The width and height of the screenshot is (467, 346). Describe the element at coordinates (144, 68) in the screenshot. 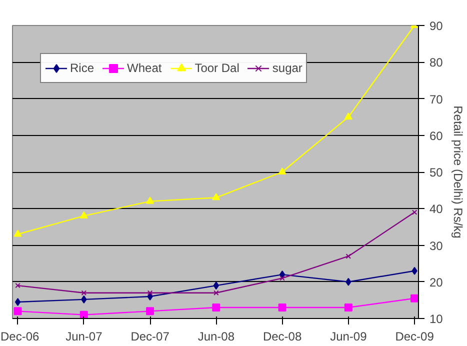

I see `legend-label: Wheat` at that location.